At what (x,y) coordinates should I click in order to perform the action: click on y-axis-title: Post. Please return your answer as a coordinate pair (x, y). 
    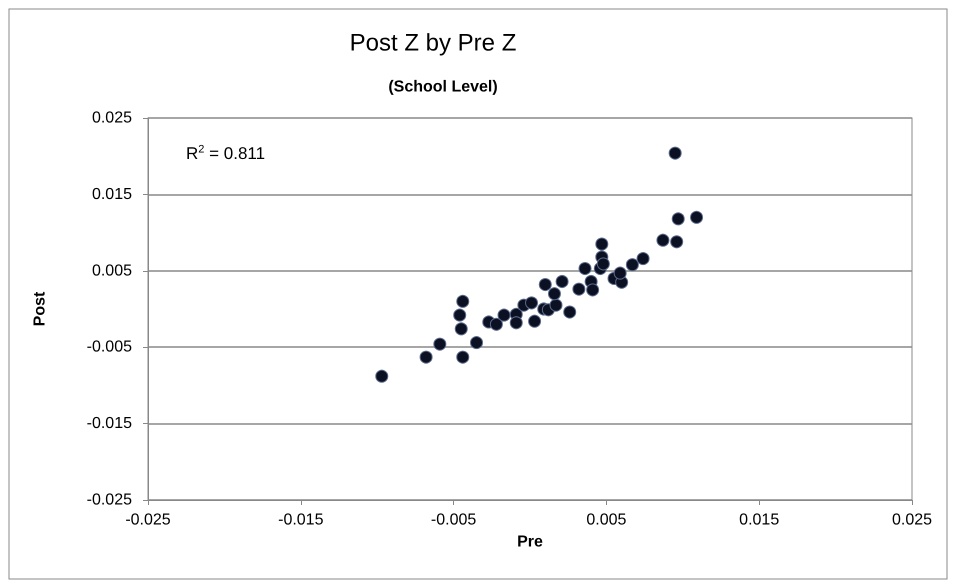
    Looking at the image, I should click on (40, 308).